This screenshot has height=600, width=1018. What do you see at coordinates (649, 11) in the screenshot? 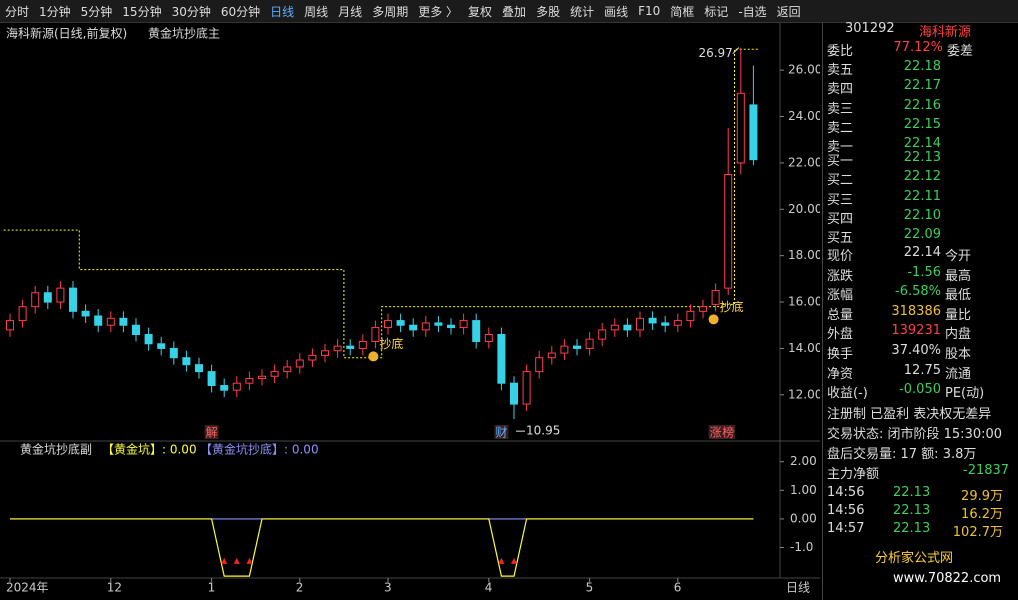
I see `toolbar-button: F10` at bounding box center [649, 11].